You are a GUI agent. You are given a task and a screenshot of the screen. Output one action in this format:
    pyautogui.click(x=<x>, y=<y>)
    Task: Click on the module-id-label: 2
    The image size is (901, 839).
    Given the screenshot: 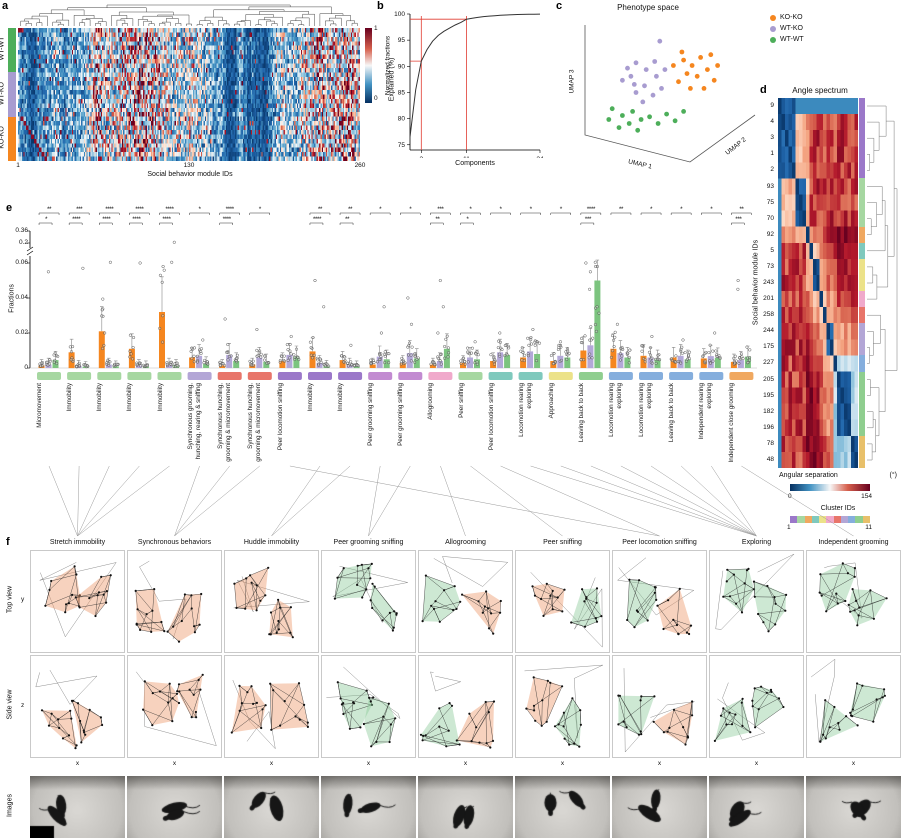 What is the action you would take?
    pyautogui.click(x=772, y=170)
    